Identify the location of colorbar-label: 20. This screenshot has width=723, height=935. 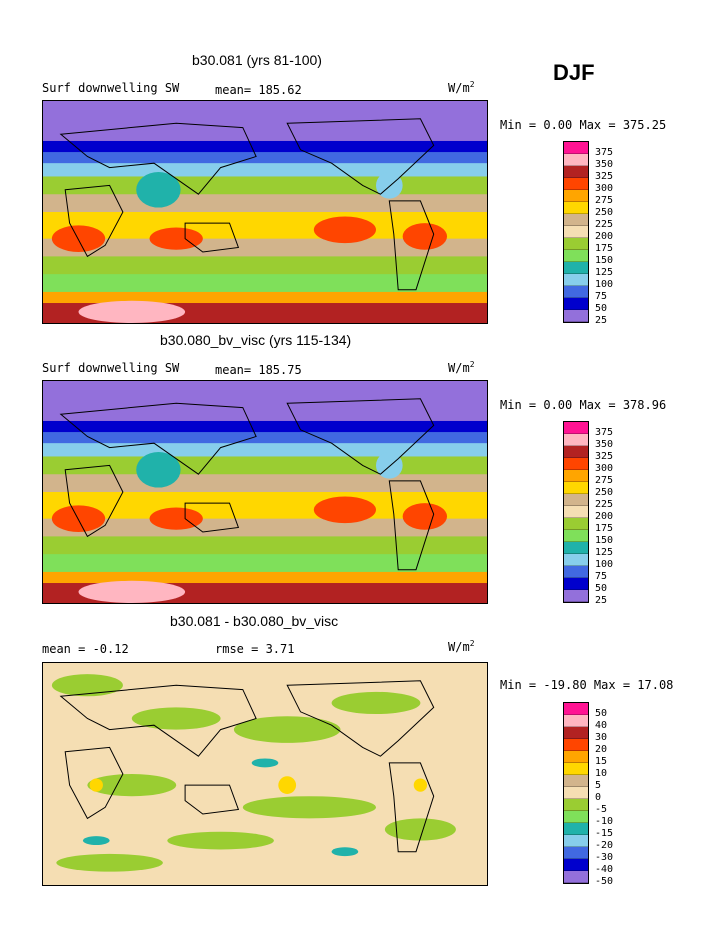
(601, 749).